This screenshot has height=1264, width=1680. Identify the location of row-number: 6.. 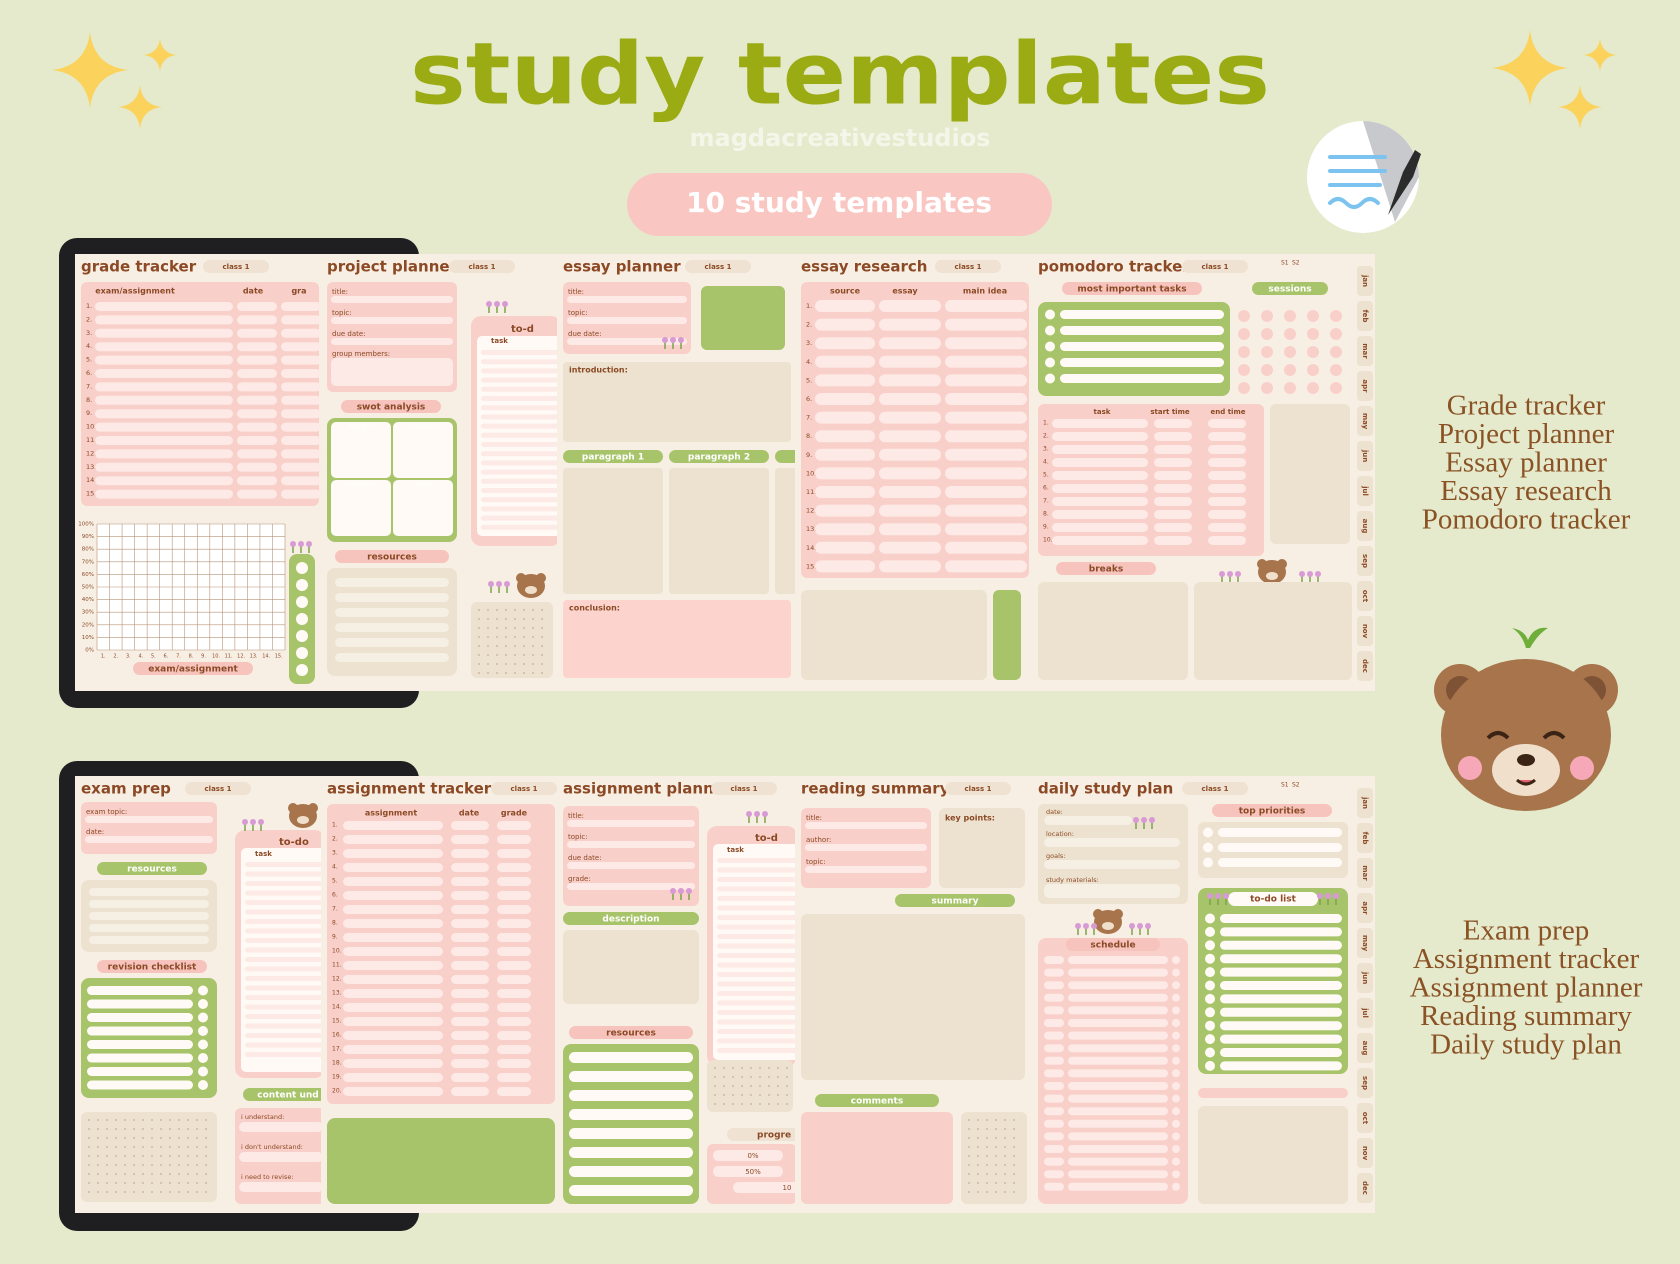
(809, 399).